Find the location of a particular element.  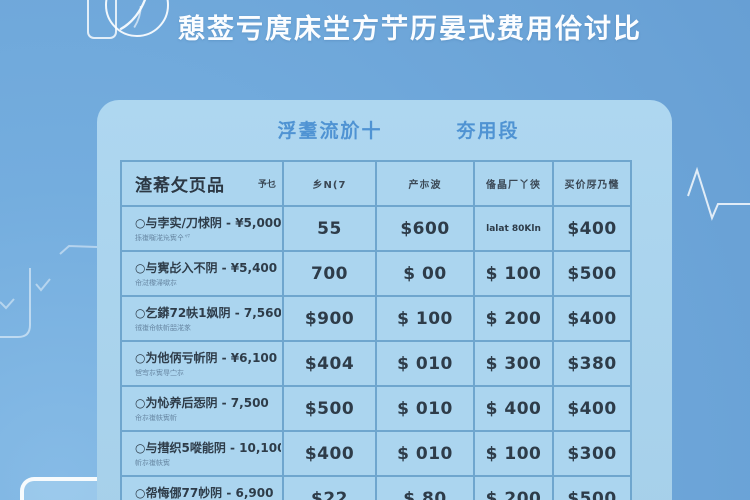

row-title: ○为他㑂亏㠼阴 - ¥6,100 is located at coordinates (206, 358).